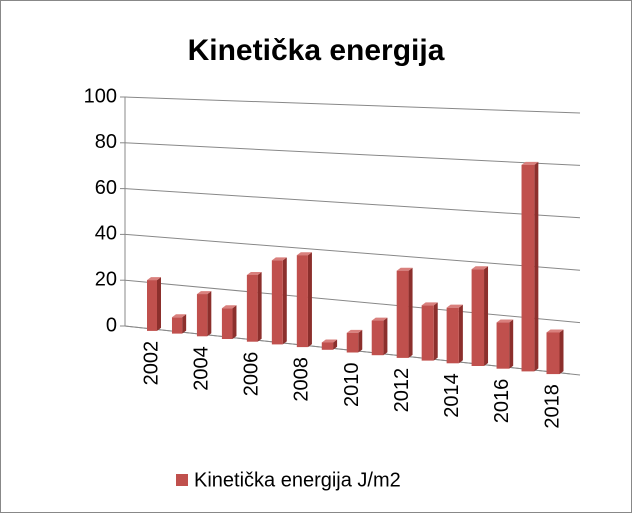 This screenshot has height=513, width=632. What do you see at coordinates (151, 363) in the screenshot?
I see `x-tick-label: 2002` at bounding box center [151, 363].